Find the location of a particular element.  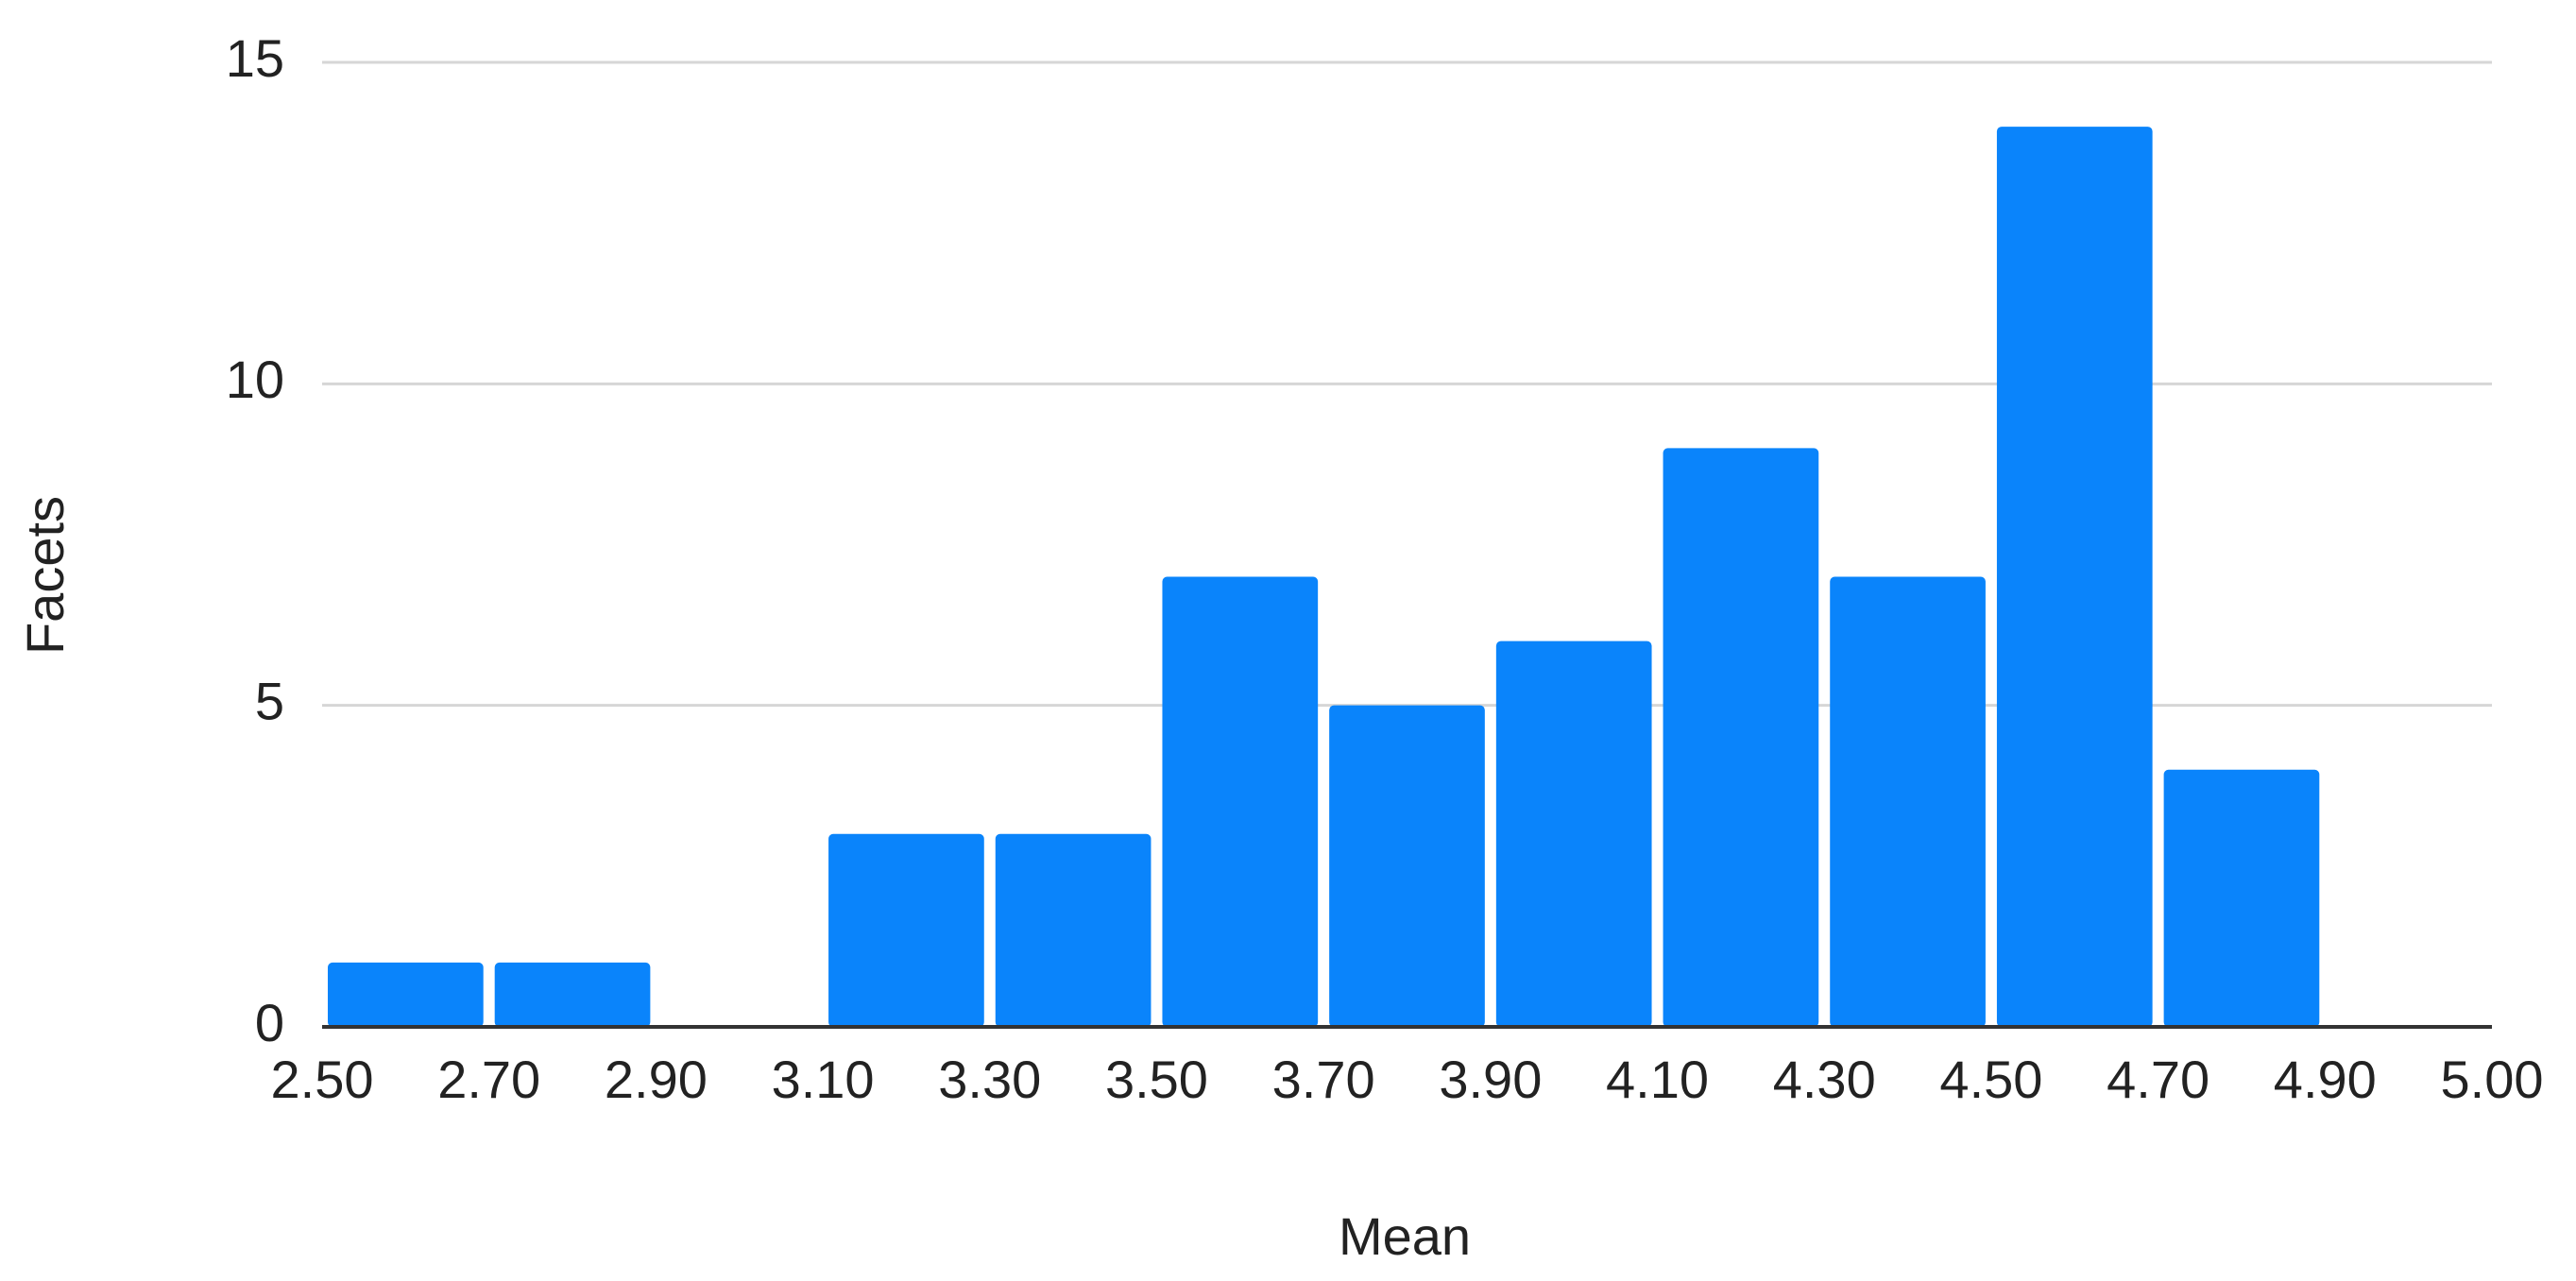

y-axis-label: Facets is located at coordinates (45, 575).